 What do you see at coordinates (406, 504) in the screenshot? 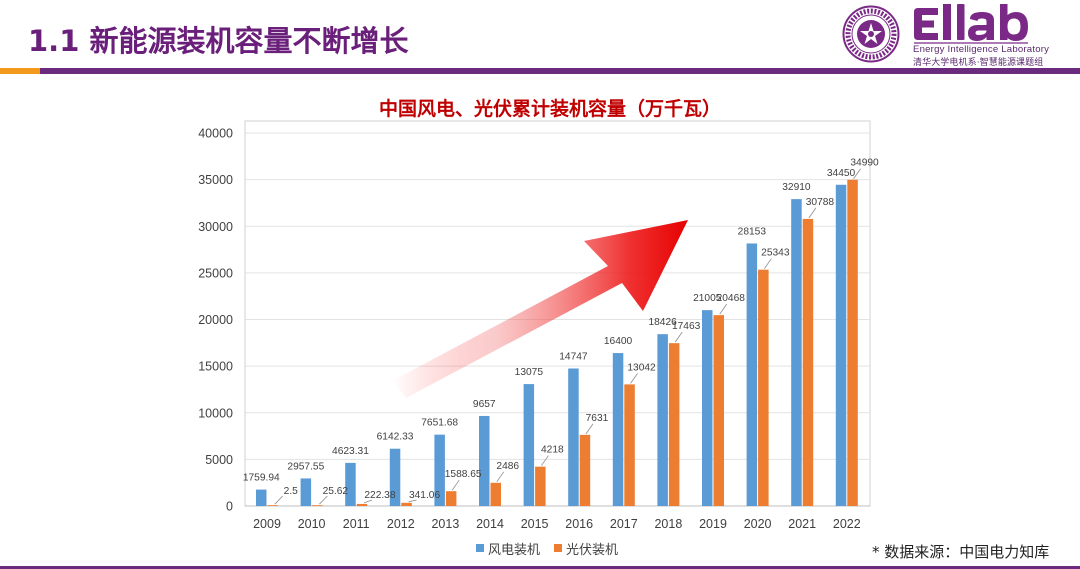
I see `bar-solar-2012` at bounding box center [406, 504].